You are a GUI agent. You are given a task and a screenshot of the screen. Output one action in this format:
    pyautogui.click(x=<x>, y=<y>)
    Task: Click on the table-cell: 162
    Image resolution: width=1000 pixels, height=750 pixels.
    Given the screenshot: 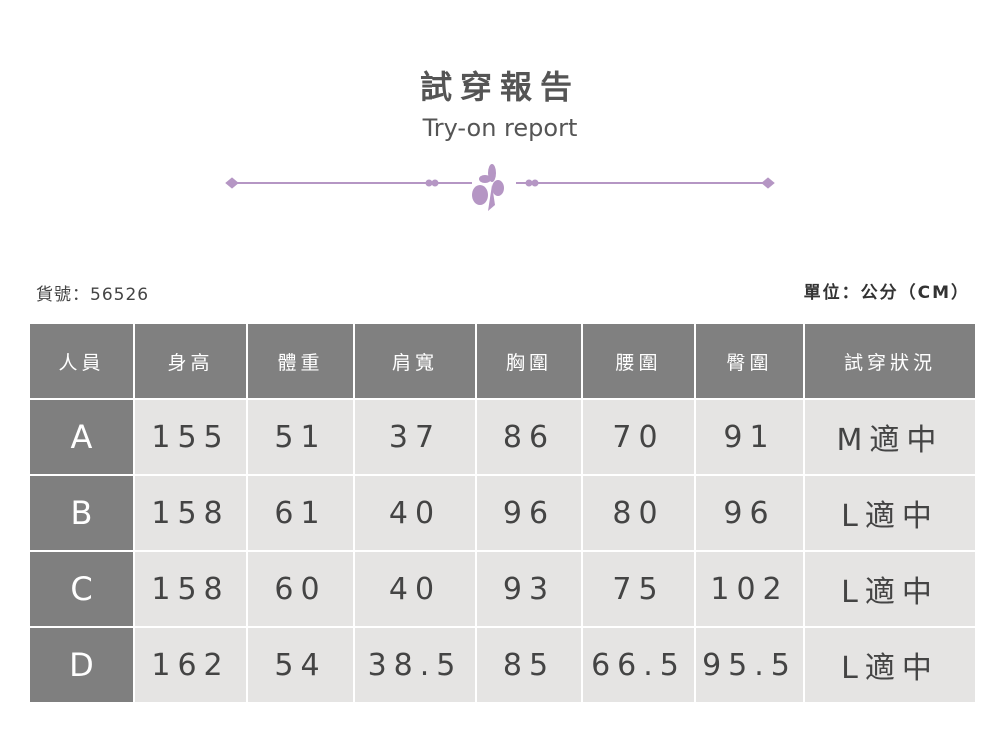 What is the action you would take?
    pyautogui.click(x=190, y=665)
    